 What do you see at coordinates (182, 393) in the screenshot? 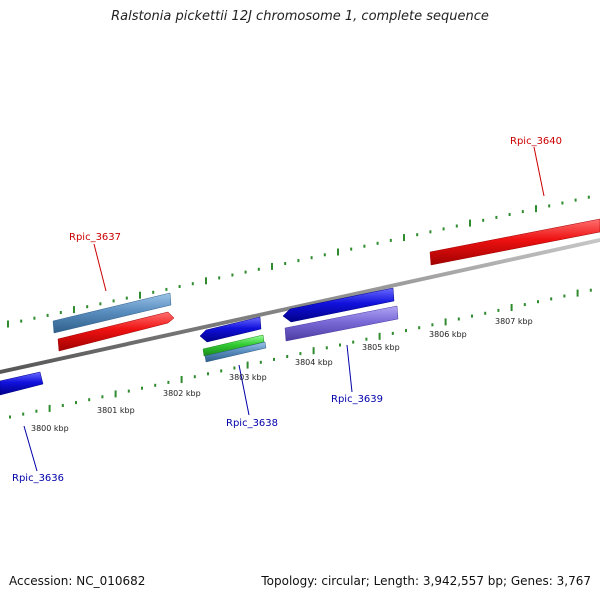
I see `scale-label: 3802 kbp` at bounding box center [182, 393].